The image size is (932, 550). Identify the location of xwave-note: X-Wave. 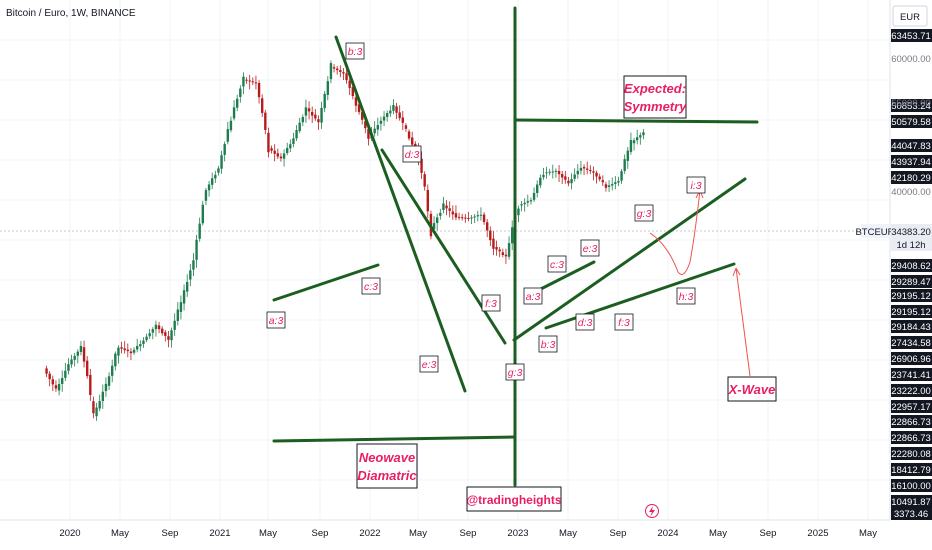
(752, 389).